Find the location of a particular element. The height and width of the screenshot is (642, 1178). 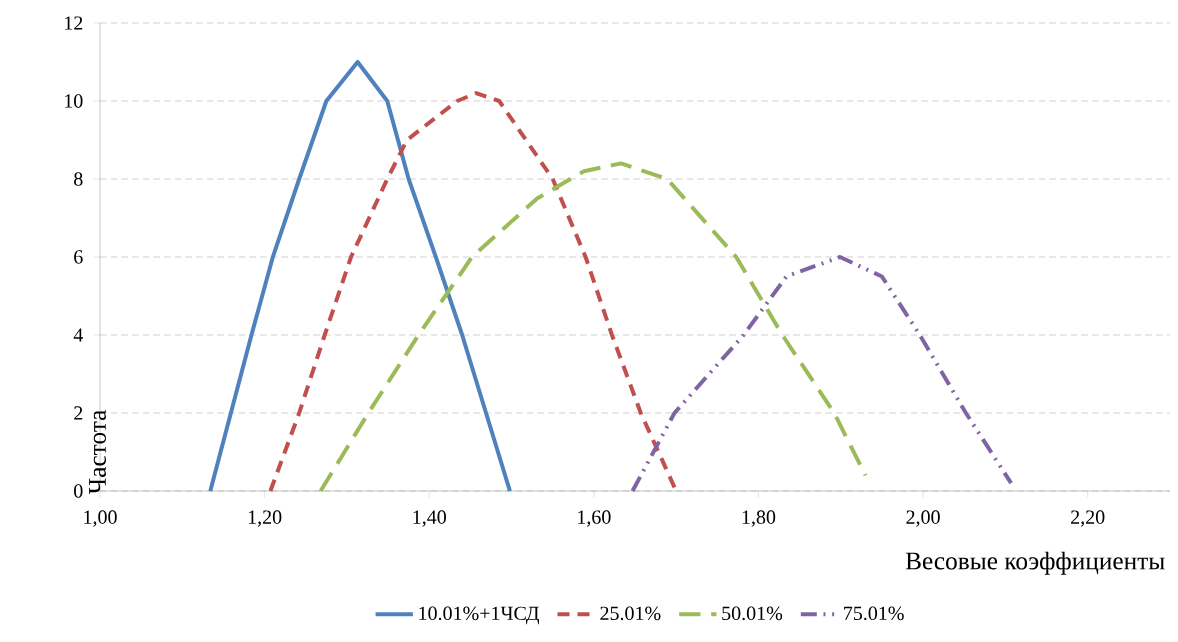

y-tick-label: 0 is located at coordinates (78, 491).